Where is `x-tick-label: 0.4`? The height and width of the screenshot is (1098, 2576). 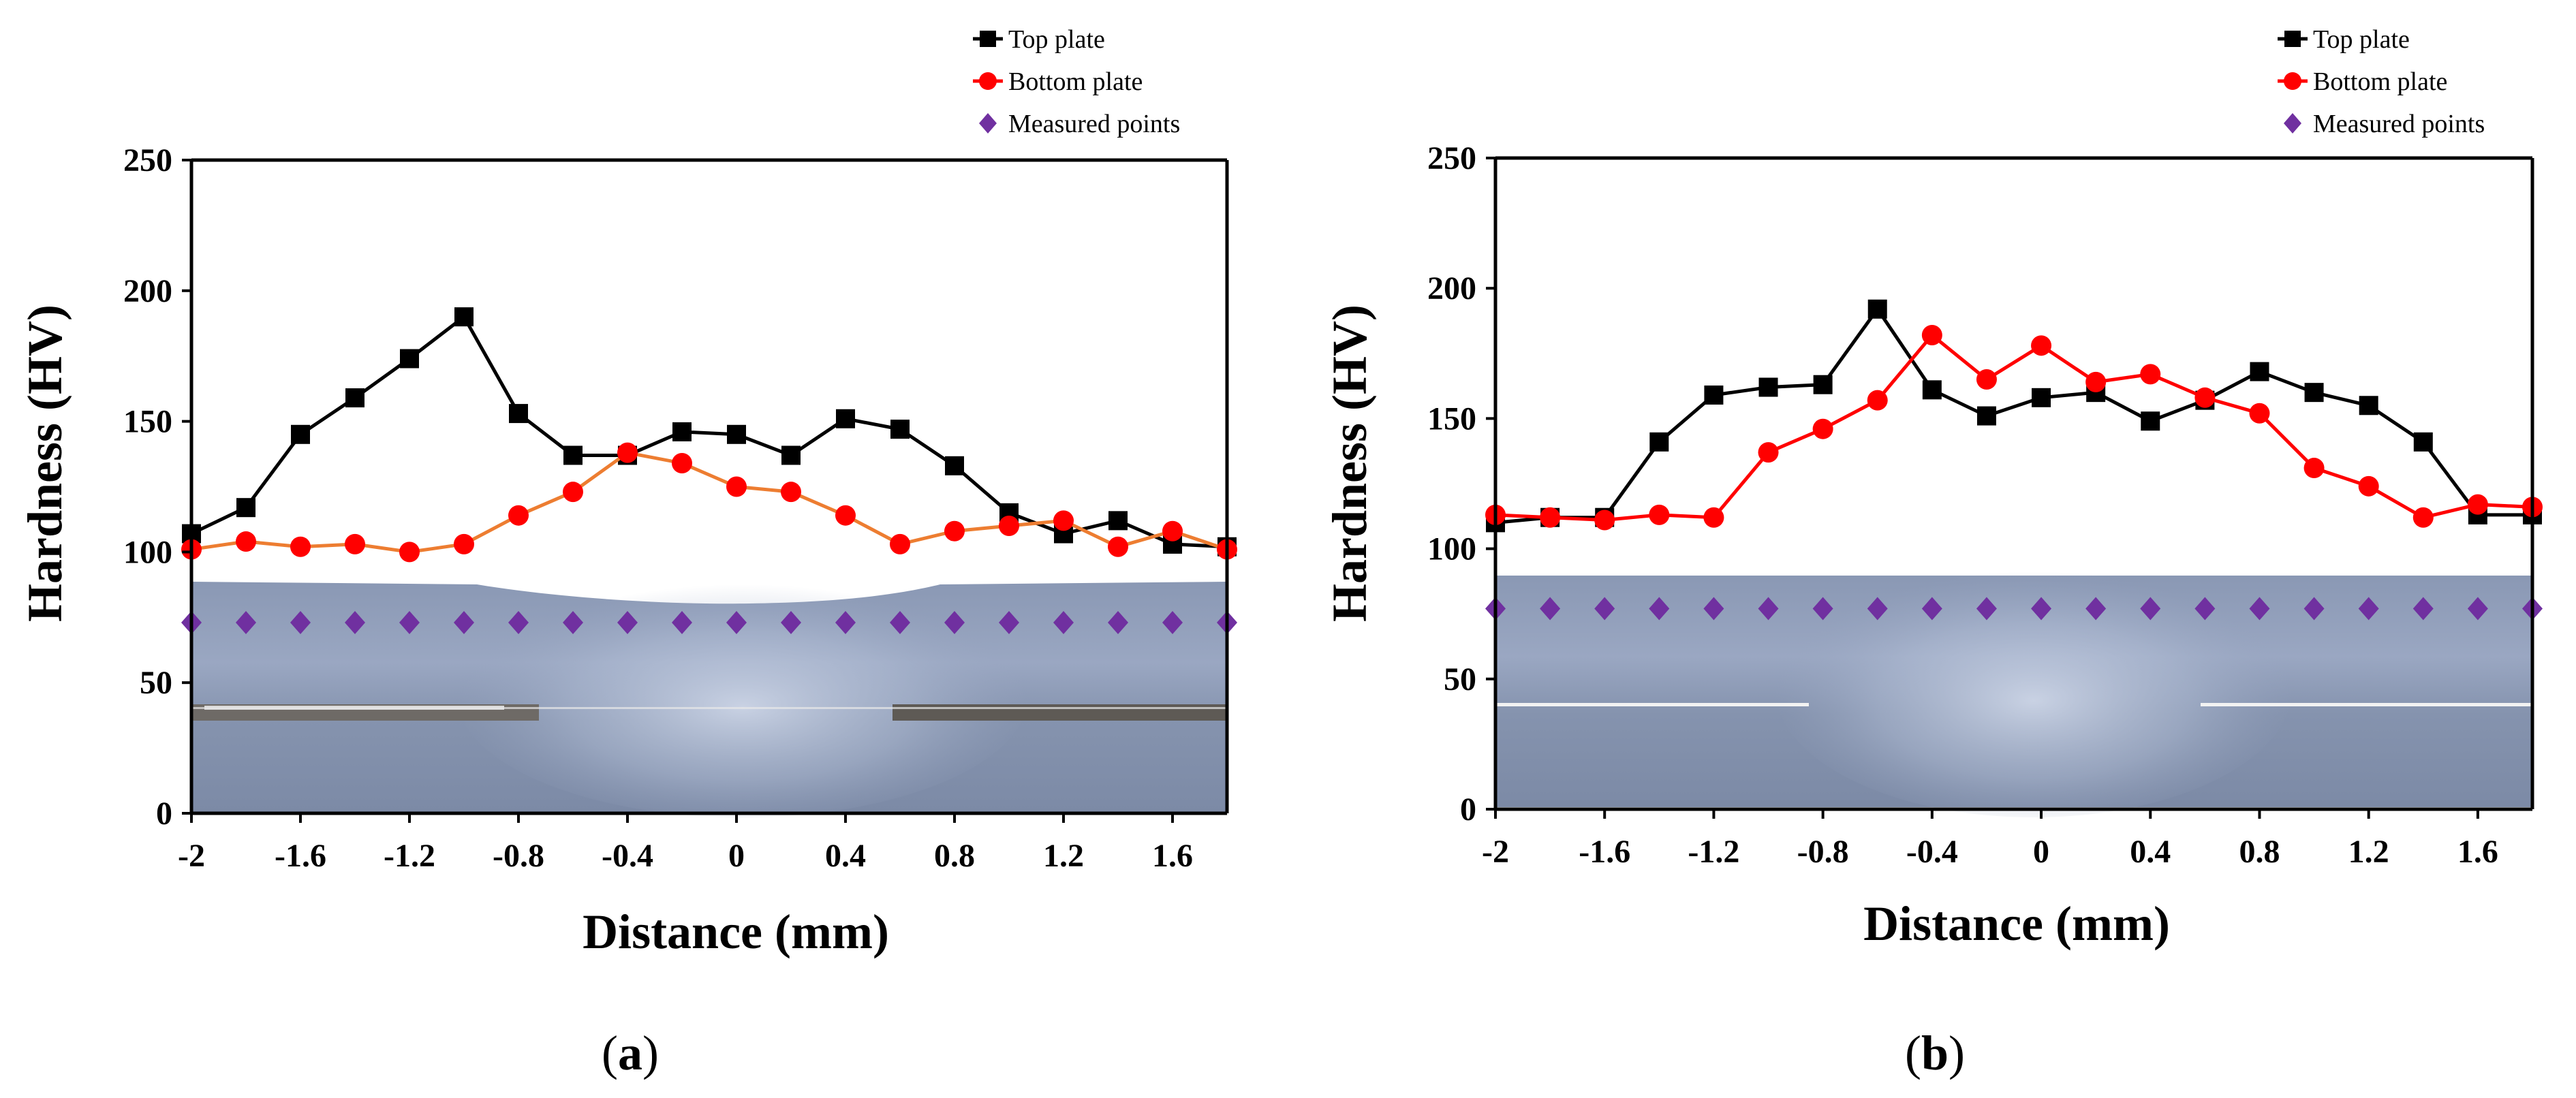
x-tick-label: 0.4 is located at coordinates (2150, 852).